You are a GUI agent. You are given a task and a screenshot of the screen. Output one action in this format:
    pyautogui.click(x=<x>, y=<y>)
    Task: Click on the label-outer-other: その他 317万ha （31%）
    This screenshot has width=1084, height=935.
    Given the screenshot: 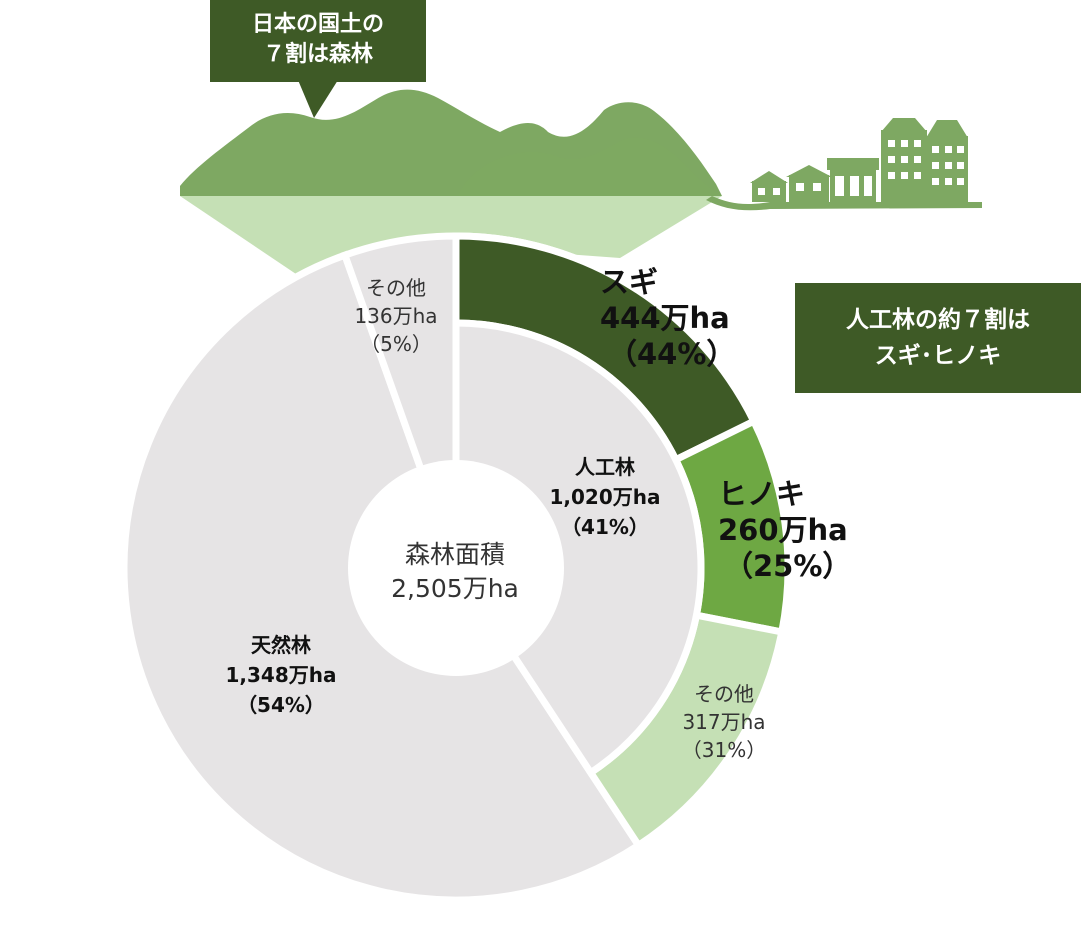 What is the action you would take?
    pyautogui.click(x=724, y=722)
    